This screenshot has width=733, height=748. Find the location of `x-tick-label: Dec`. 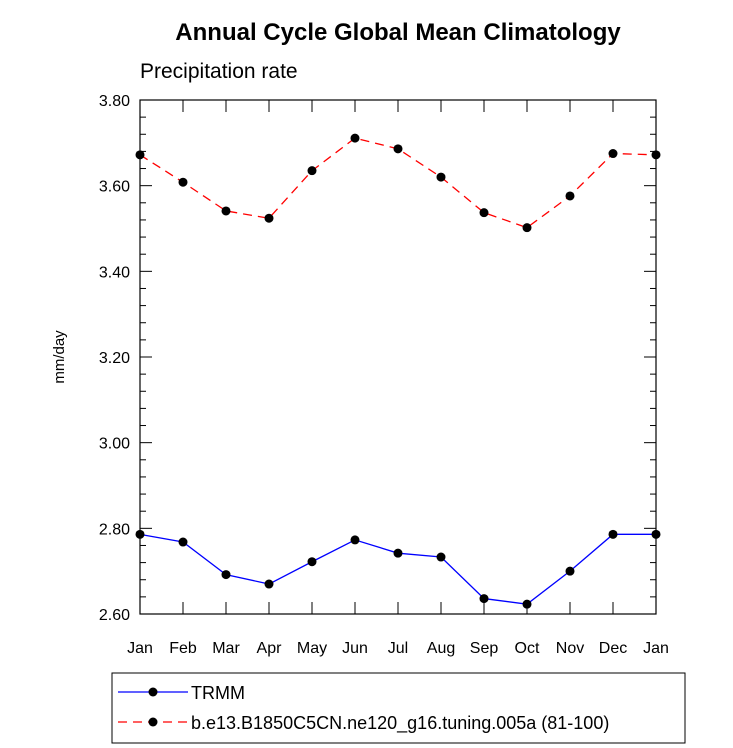

x-tick-label: Dec is located at coordinates (613, 648).